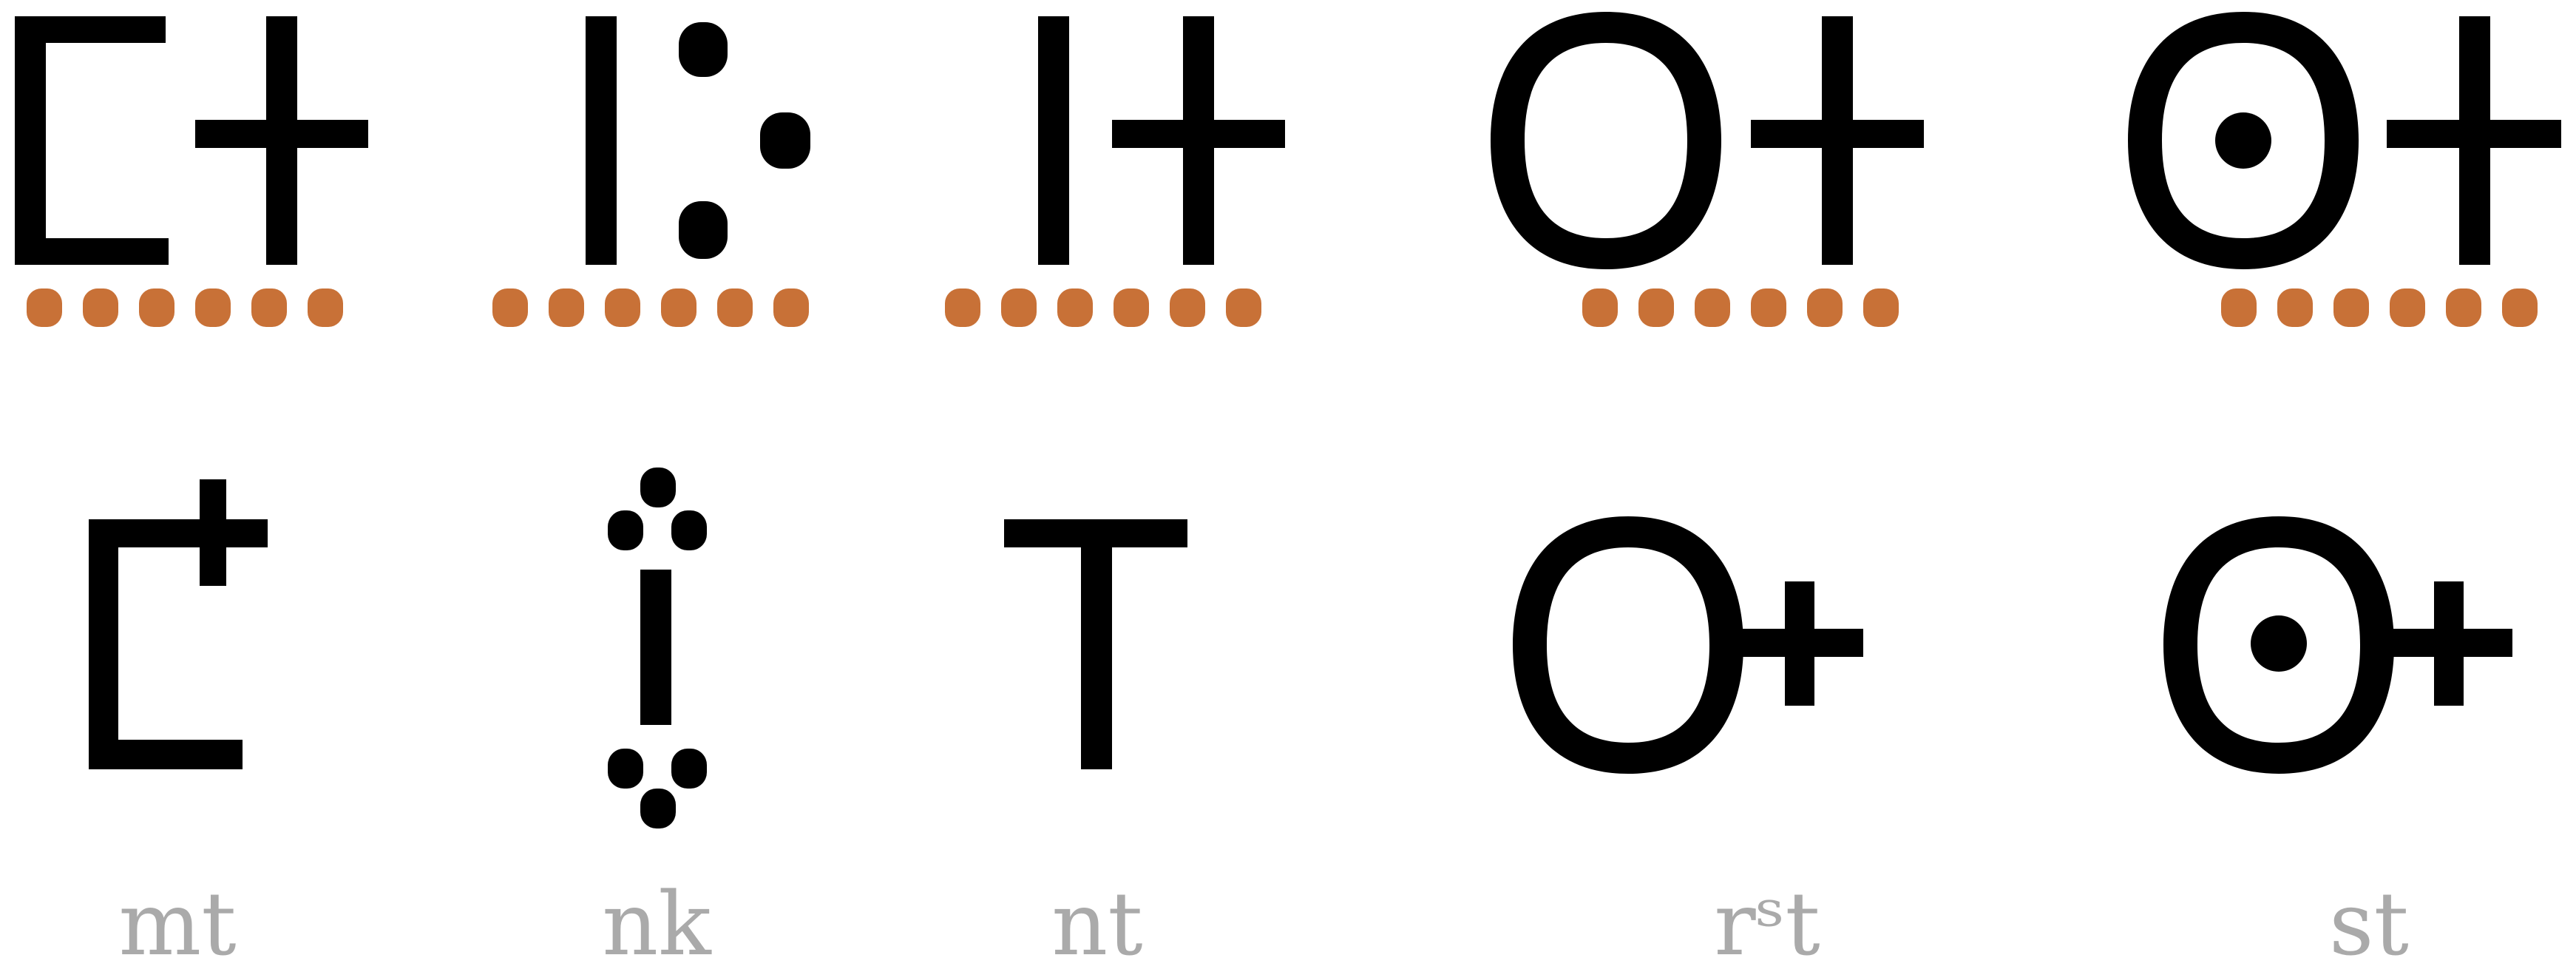 The image size is (2576, 972). Describe the element at coordinates (657, 922) in the screenshot. I see `caption-nk: nk` at that location.